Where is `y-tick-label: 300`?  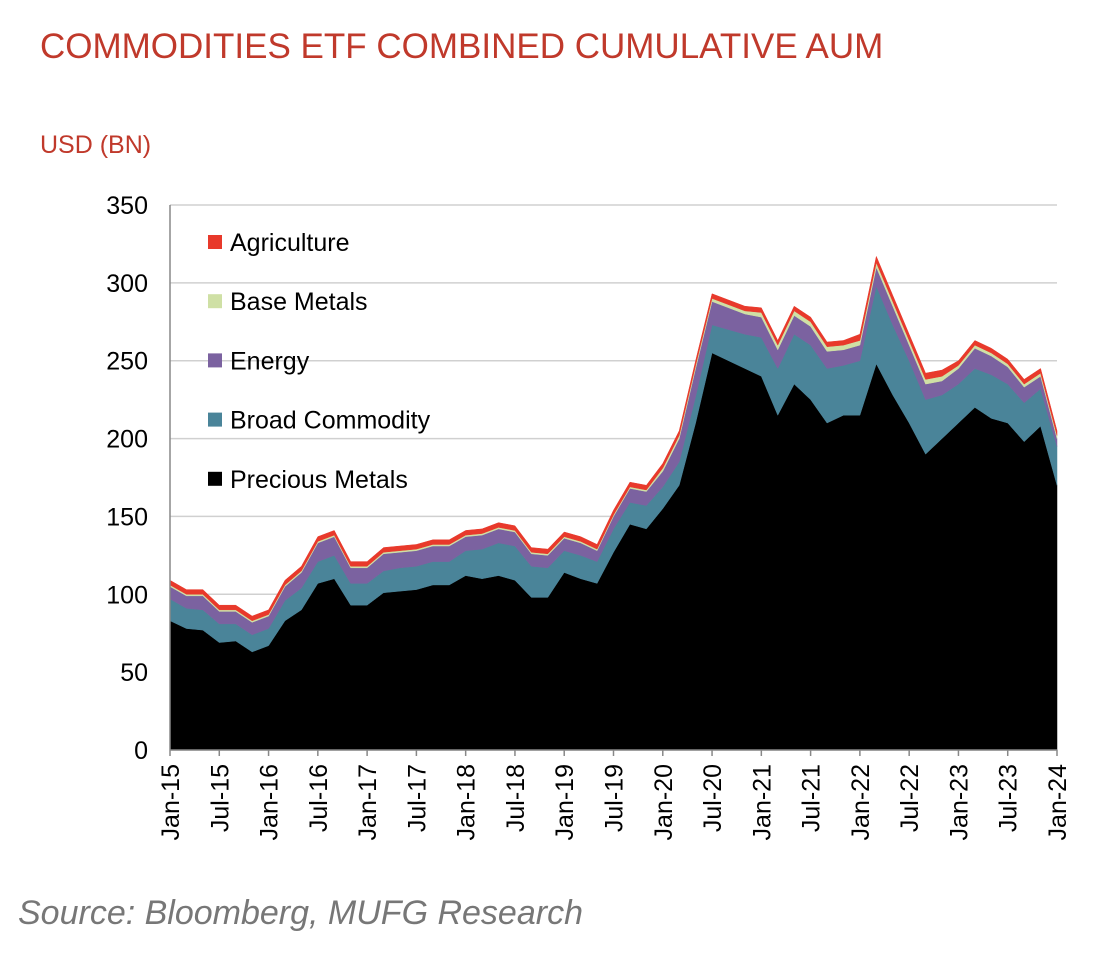
y-tick-label: 300 is located at coordinates (127, 284).